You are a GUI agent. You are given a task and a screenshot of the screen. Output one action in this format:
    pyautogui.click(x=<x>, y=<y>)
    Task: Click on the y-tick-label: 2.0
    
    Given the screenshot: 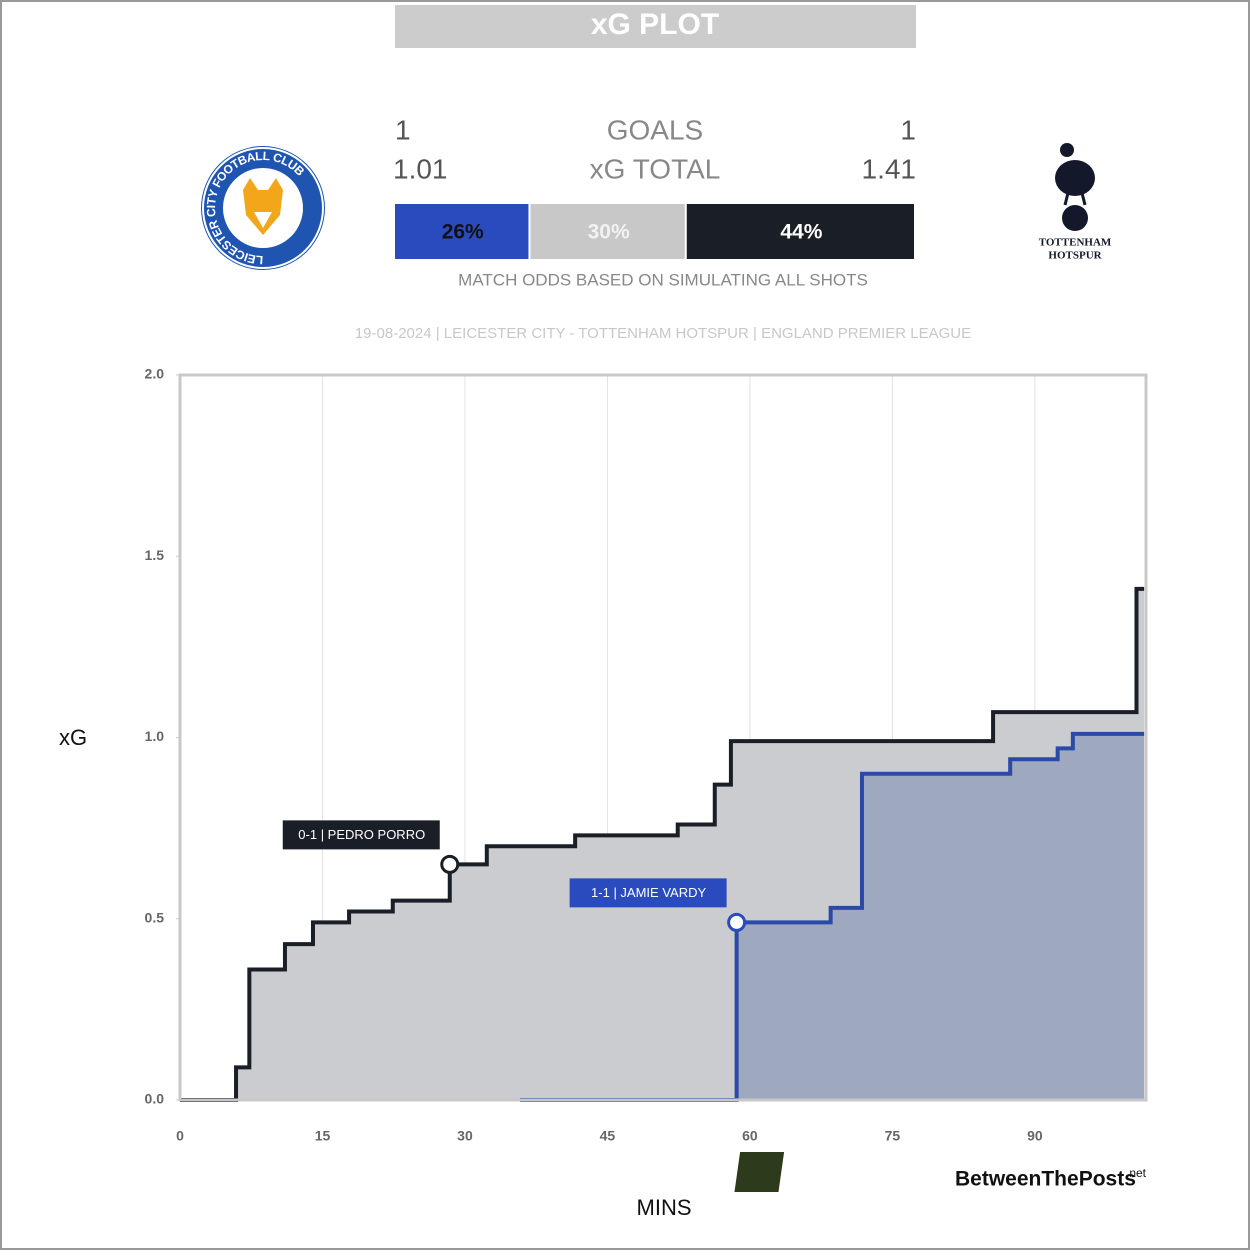 What is the action you would take?
    pyautogui.click(x=155, y=374)
    